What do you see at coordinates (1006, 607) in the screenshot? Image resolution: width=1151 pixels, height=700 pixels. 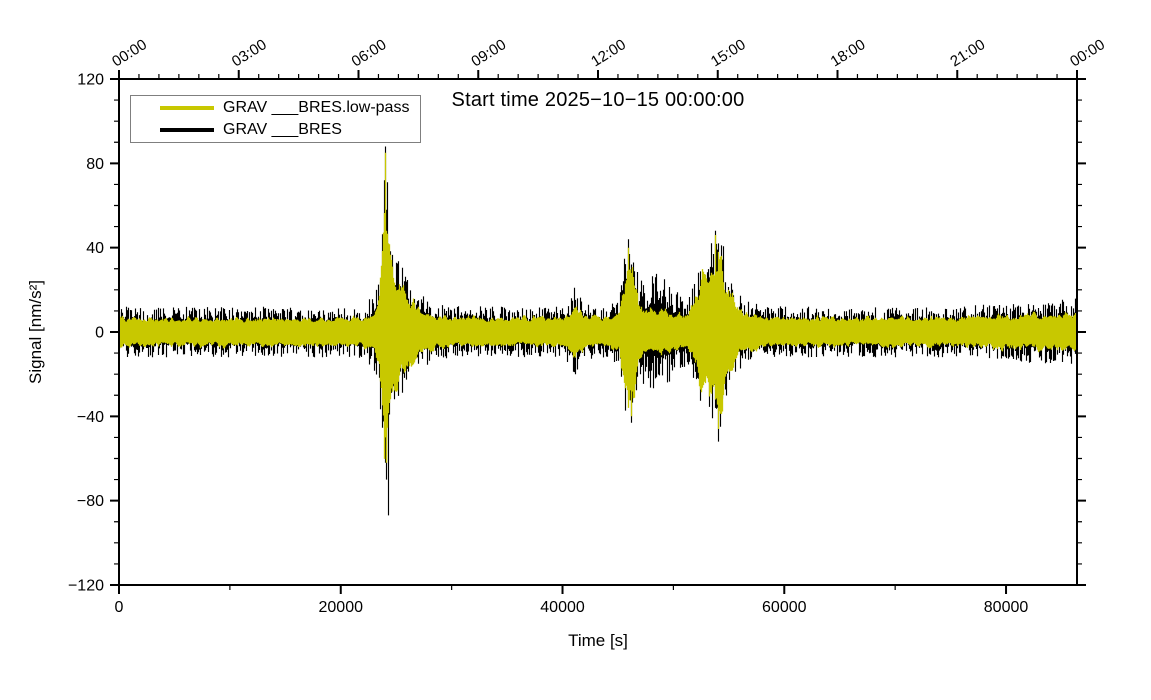 I see `x-tick-label: 80000` at bounding box center [1006, 607].